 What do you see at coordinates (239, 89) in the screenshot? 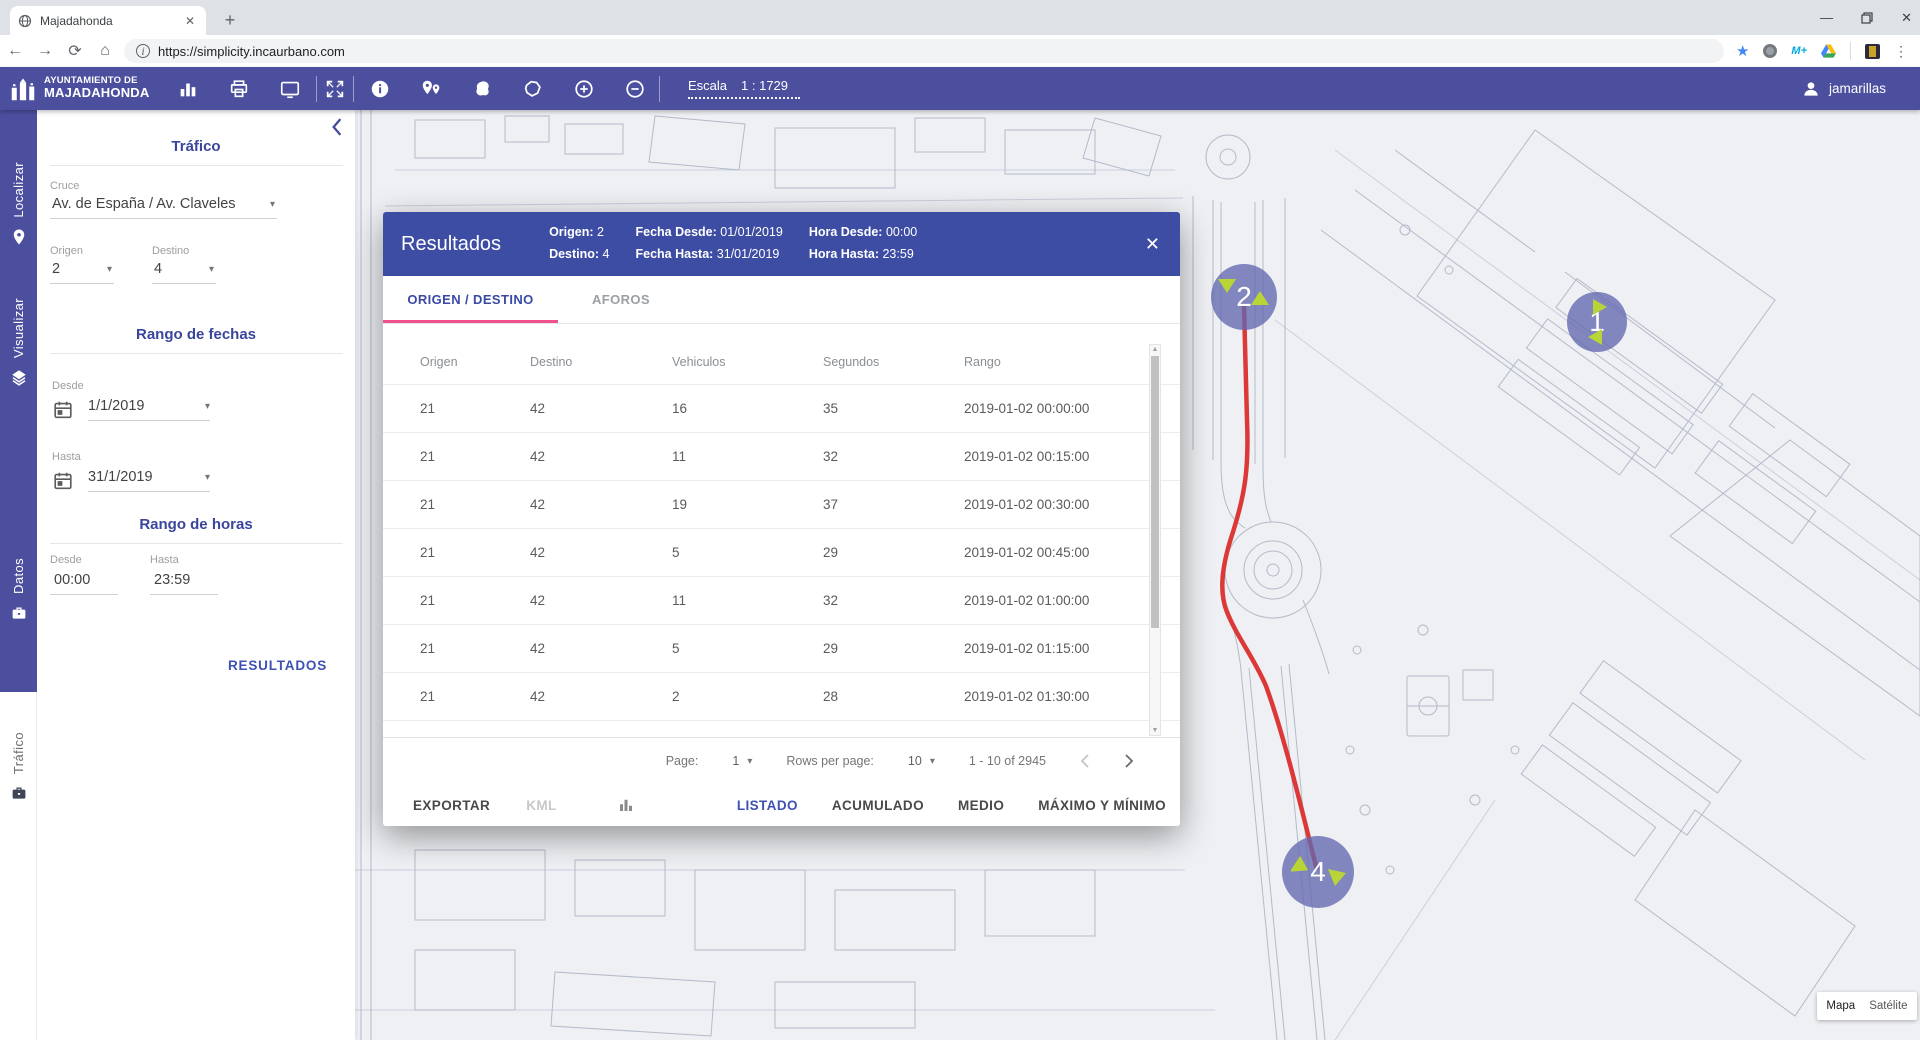
I see `printer-icon` at bounding box center [239, 89].